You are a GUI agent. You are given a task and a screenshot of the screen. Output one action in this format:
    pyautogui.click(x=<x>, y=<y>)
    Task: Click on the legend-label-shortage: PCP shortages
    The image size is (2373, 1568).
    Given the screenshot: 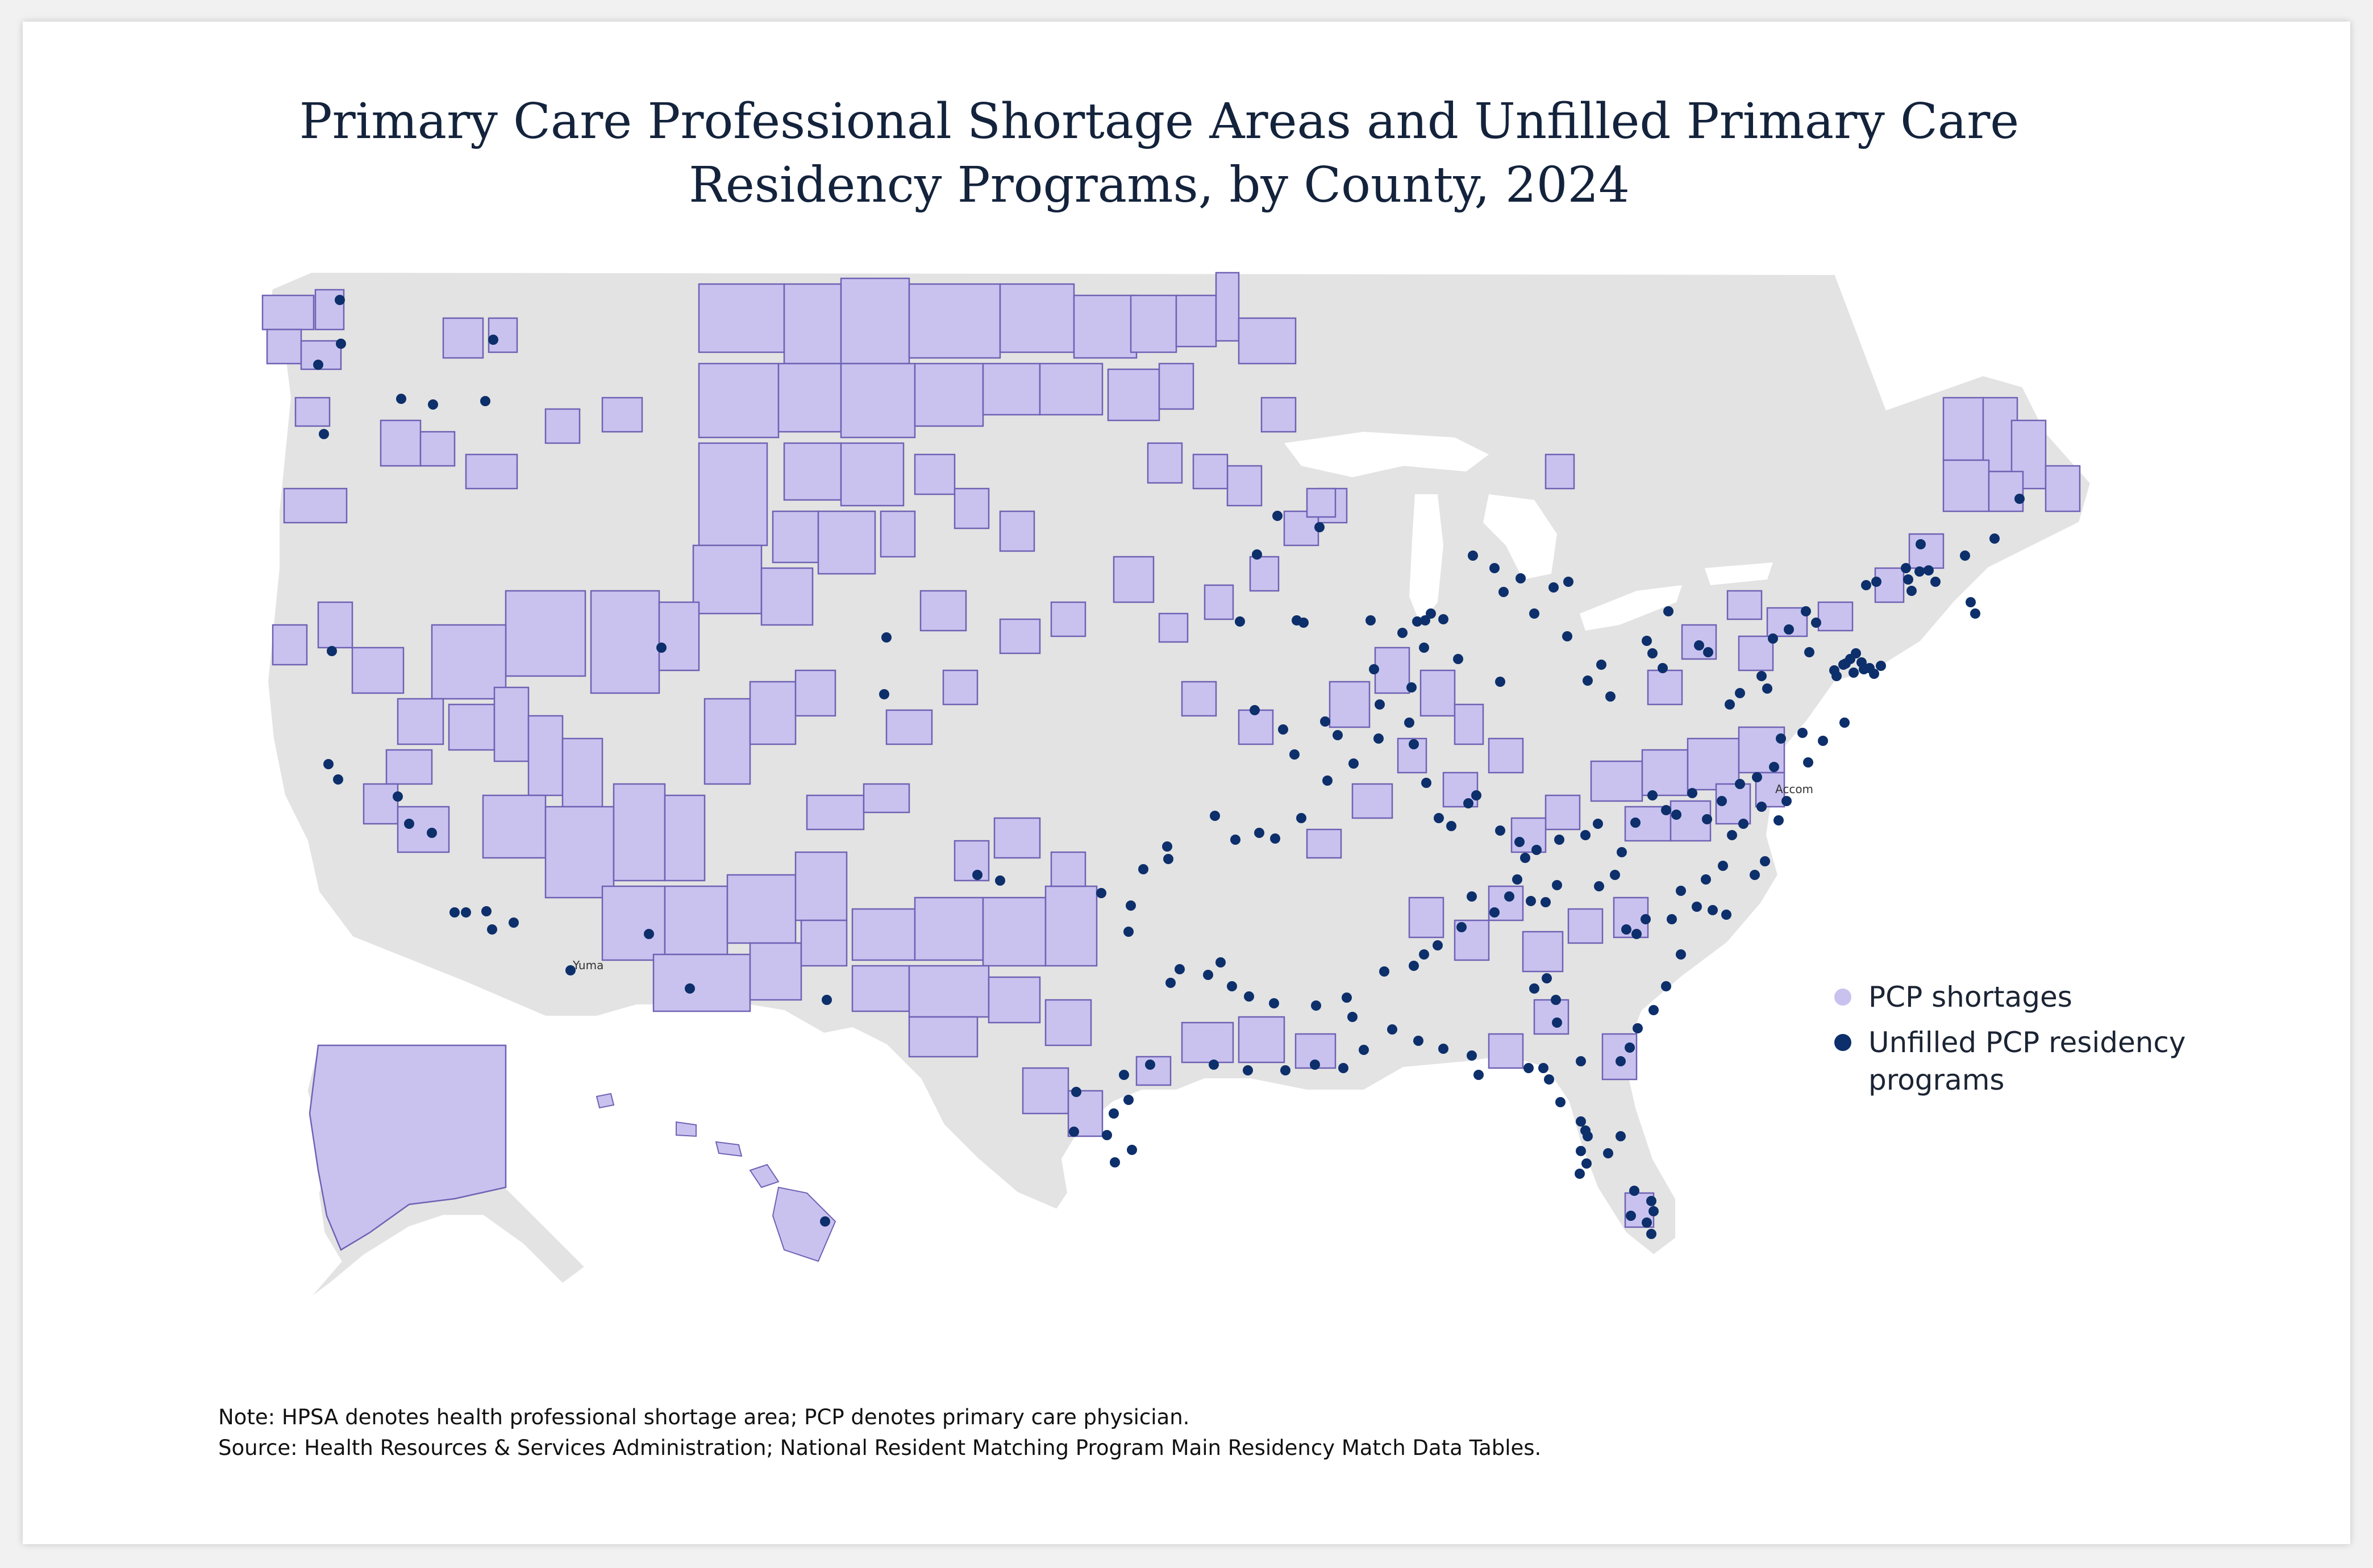 What is the action you would take?
    pyautogui.click(x=1970, y=997)
    